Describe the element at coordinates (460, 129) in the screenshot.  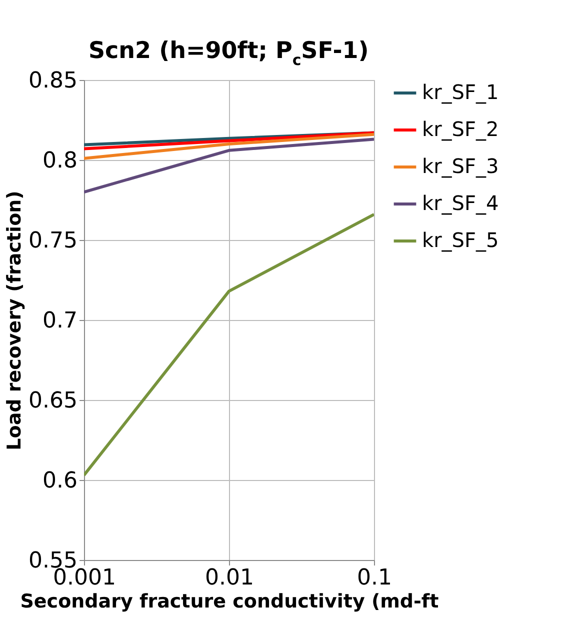
I see `legend-label: kr_SF_2` at that location.